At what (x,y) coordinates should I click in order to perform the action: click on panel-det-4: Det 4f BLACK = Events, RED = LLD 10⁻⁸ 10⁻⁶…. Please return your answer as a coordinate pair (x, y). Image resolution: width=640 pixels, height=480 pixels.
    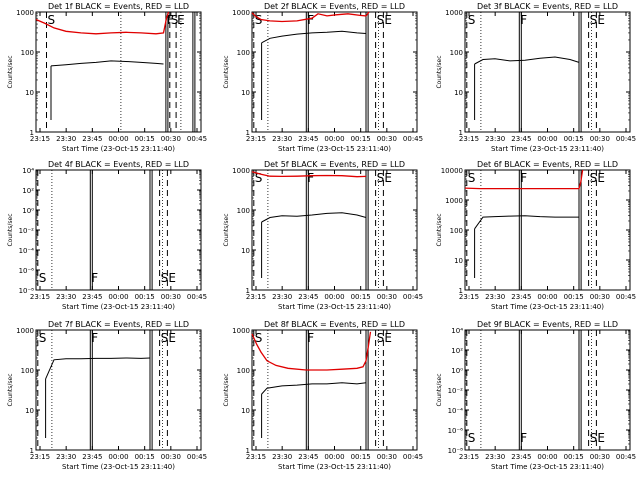
    Looking at the image, I should click on (107, 235).